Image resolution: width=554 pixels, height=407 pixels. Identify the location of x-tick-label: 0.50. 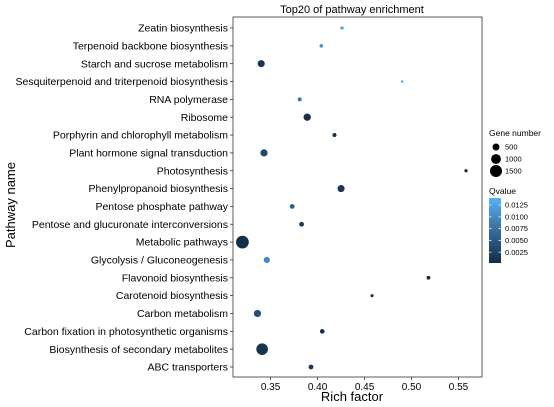
(412, 387).